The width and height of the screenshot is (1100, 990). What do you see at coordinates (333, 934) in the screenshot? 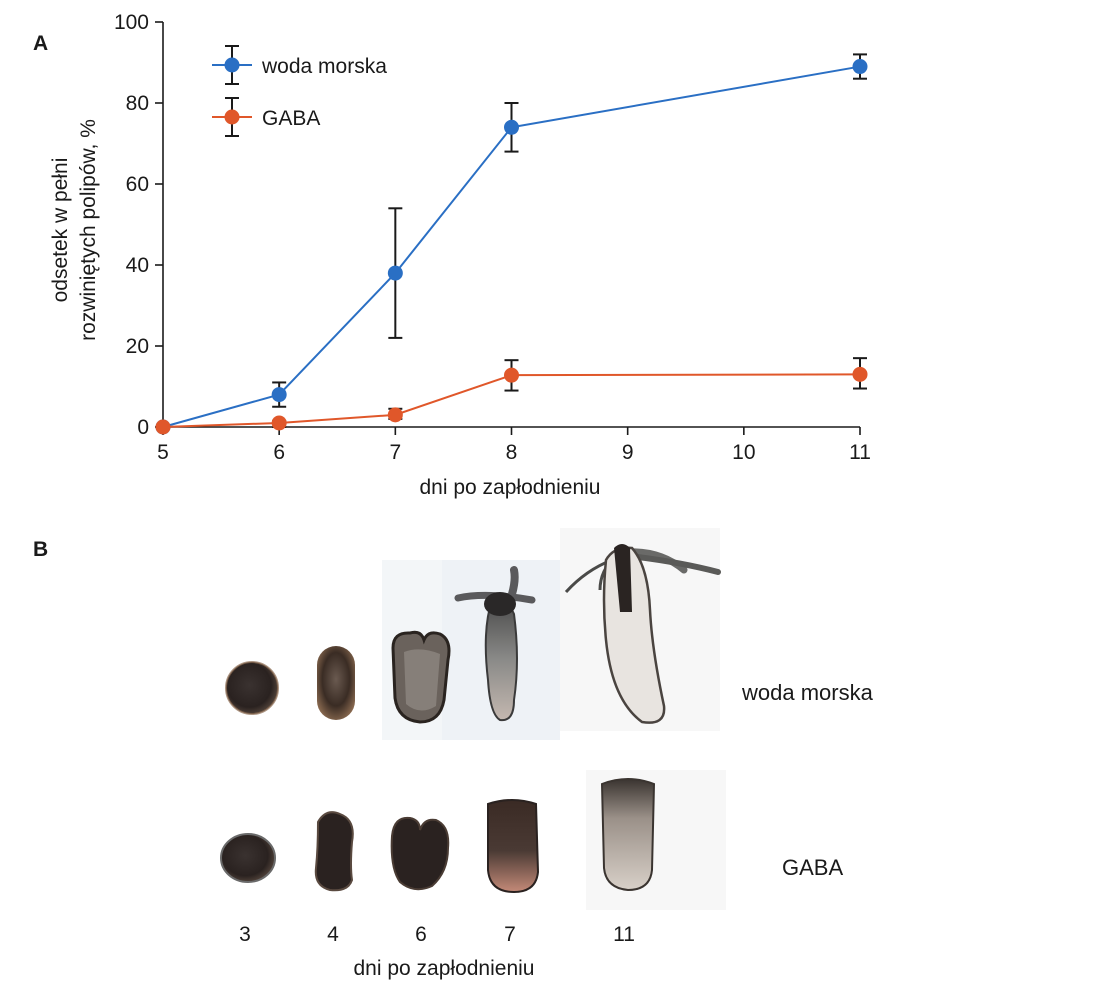
I see `day-label-4: 4` at bounding box center [333, 934].